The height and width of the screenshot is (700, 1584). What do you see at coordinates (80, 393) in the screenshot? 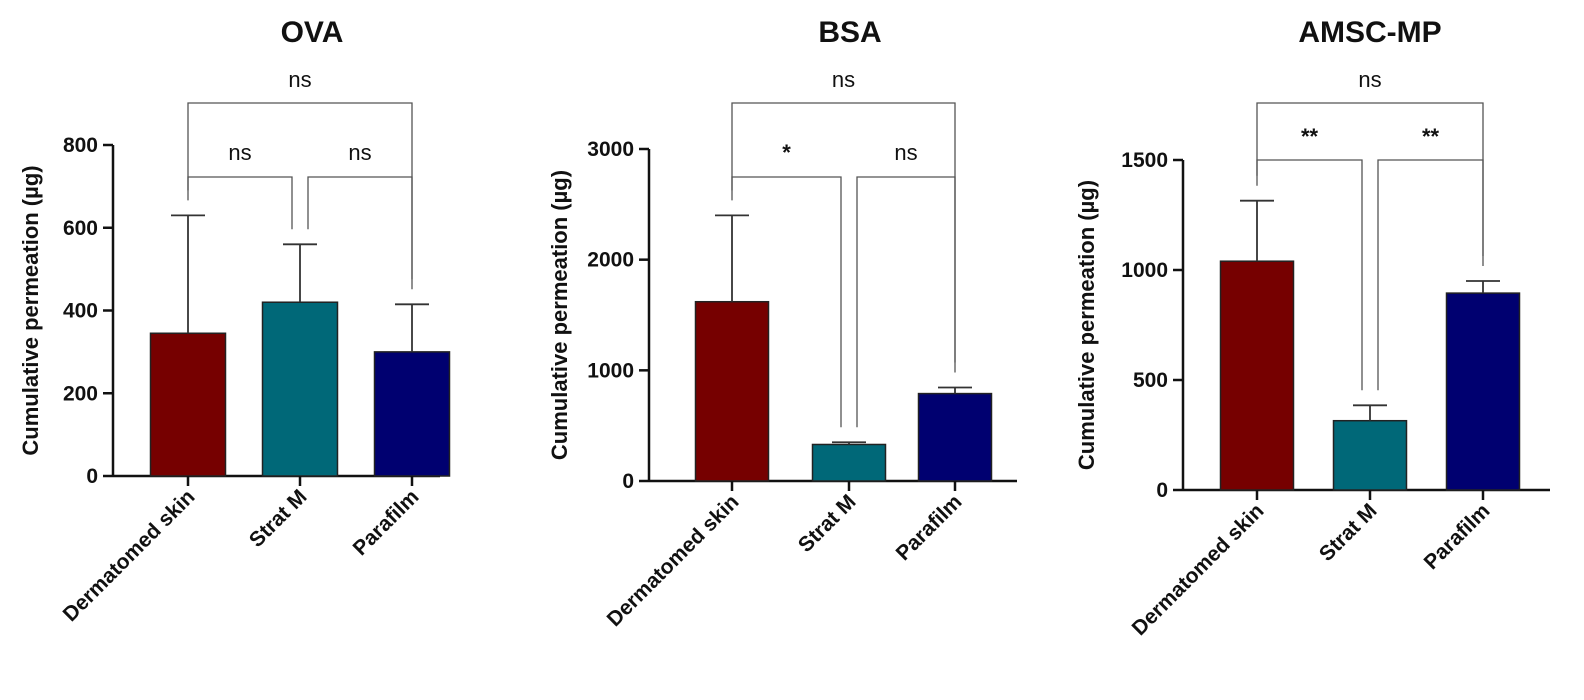
I see `y-tick-label: 200` at bounding box center [80, 393].